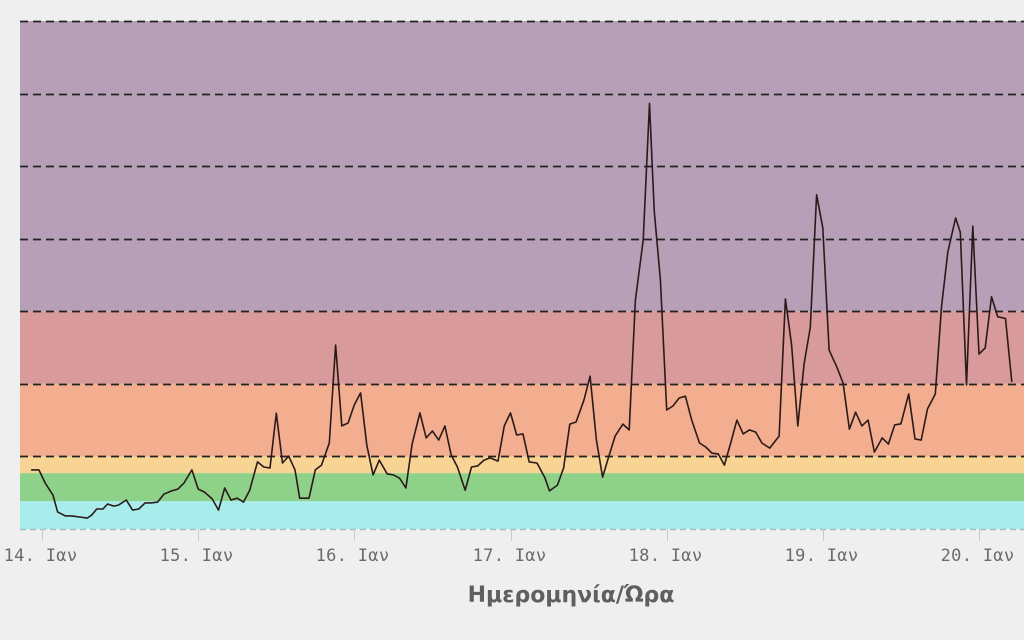 This screenshot has width=1024, height=640. I want to click on x-tick-label: 14. Ιαν, so click(40, 556).